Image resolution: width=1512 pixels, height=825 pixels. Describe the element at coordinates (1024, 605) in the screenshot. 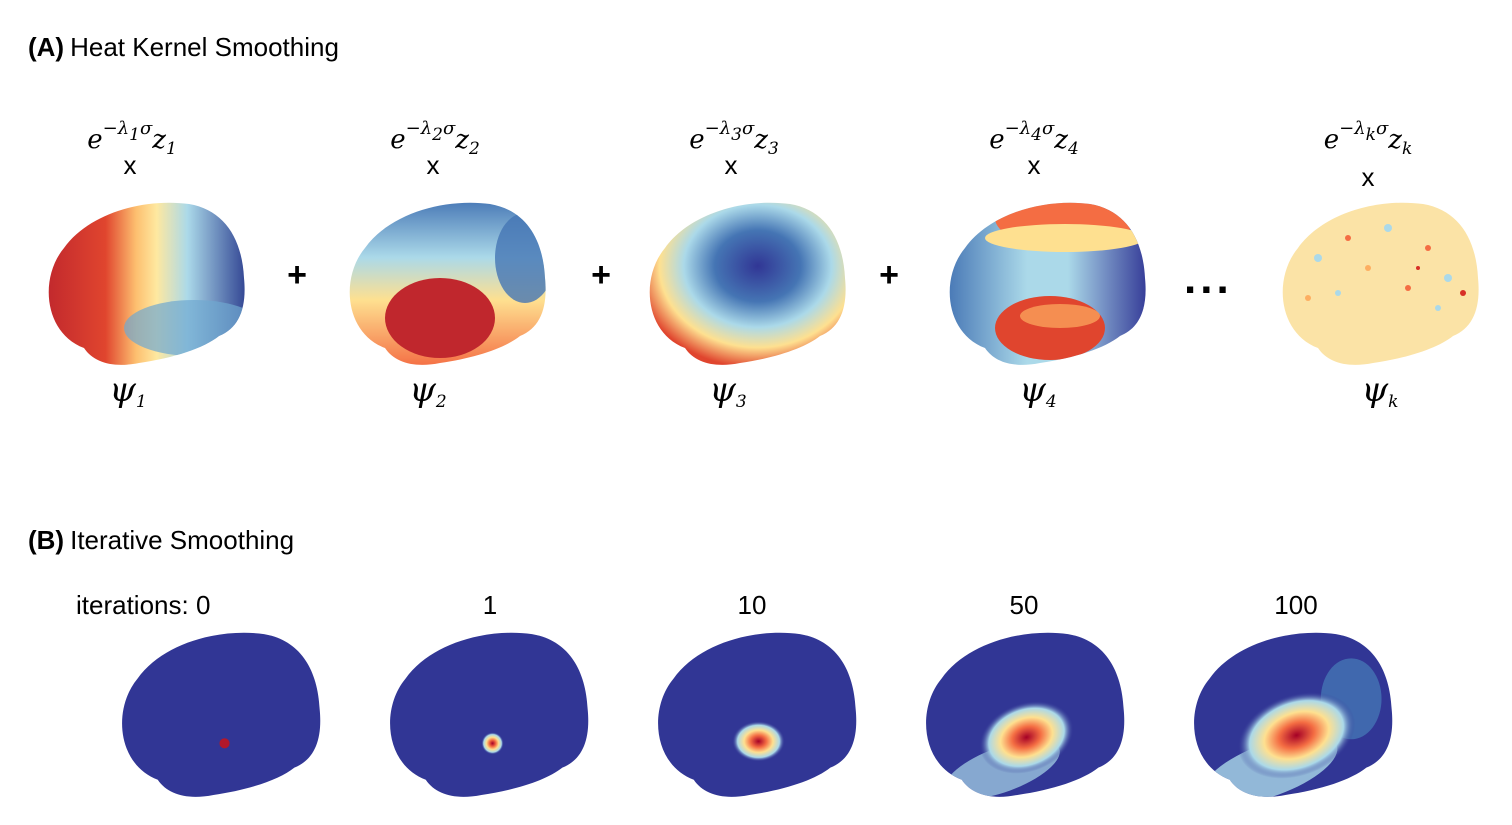

I see `iteration-label-50: 50` at that location.